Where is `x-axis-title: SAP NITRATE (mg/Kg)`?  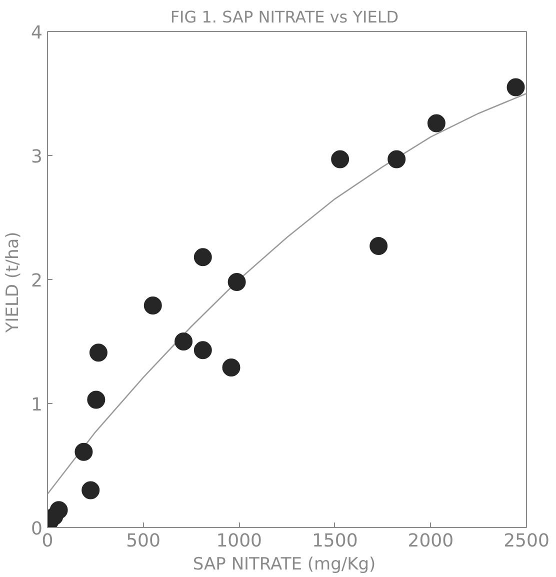
x-axis-title: SAP NITRATE (mg/Kg) is located at coordinates (284, 564).